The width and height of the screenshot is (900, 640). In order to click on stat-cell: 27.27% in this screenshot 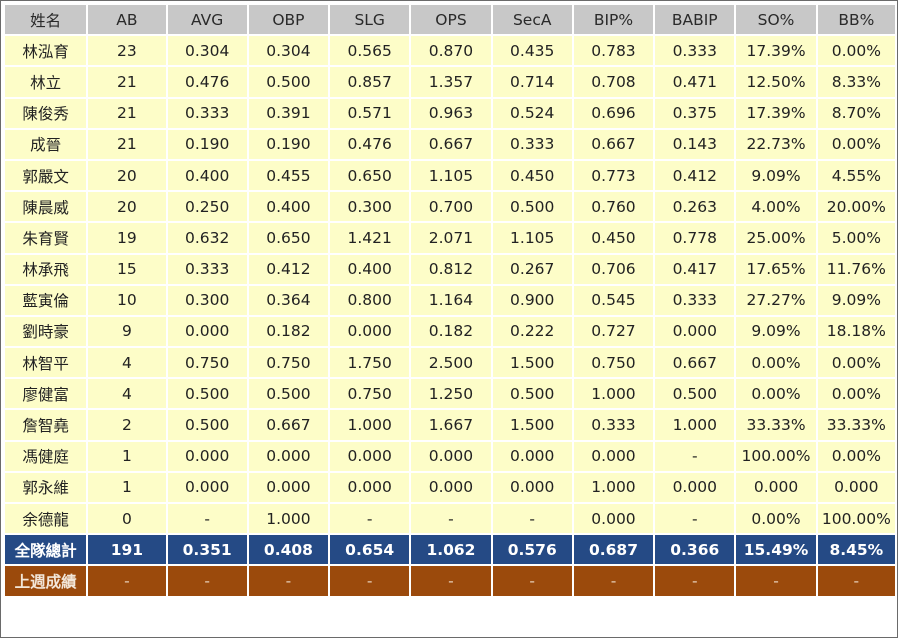, I will do `click(776, 300)`.